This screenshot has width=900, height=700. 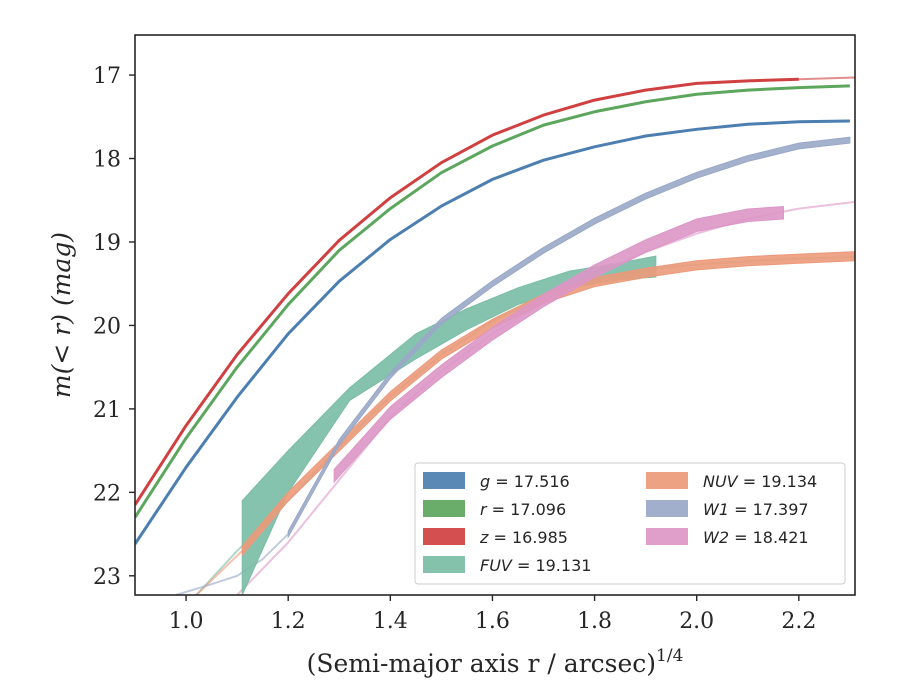 What do you see at coordinates (667, 536) in the screenshot?
I see `legend-swatch-w2` at bounding box center [667, 536].